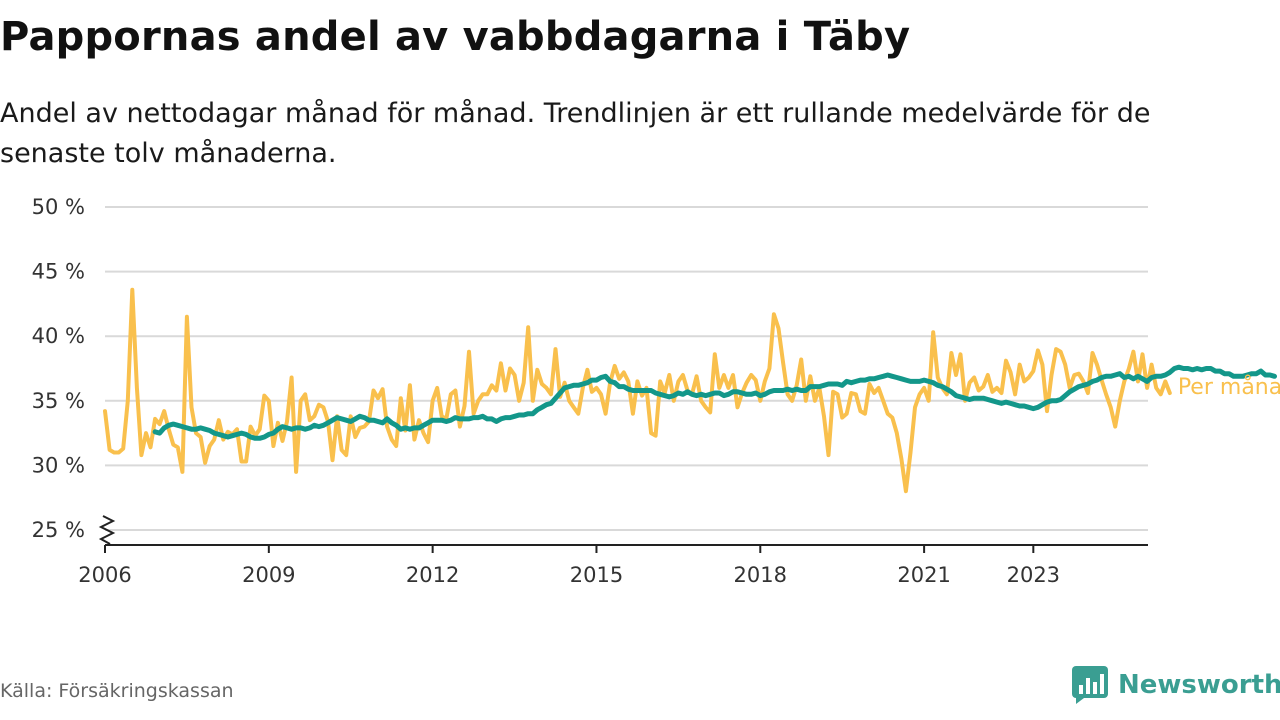 Image resolution: width=1280 pixels, height=720 pixels. Describe the element at coordinates (1199, 685) in the screenshot. I see `newsworthy-logo-text: Newsworthy` at that location.